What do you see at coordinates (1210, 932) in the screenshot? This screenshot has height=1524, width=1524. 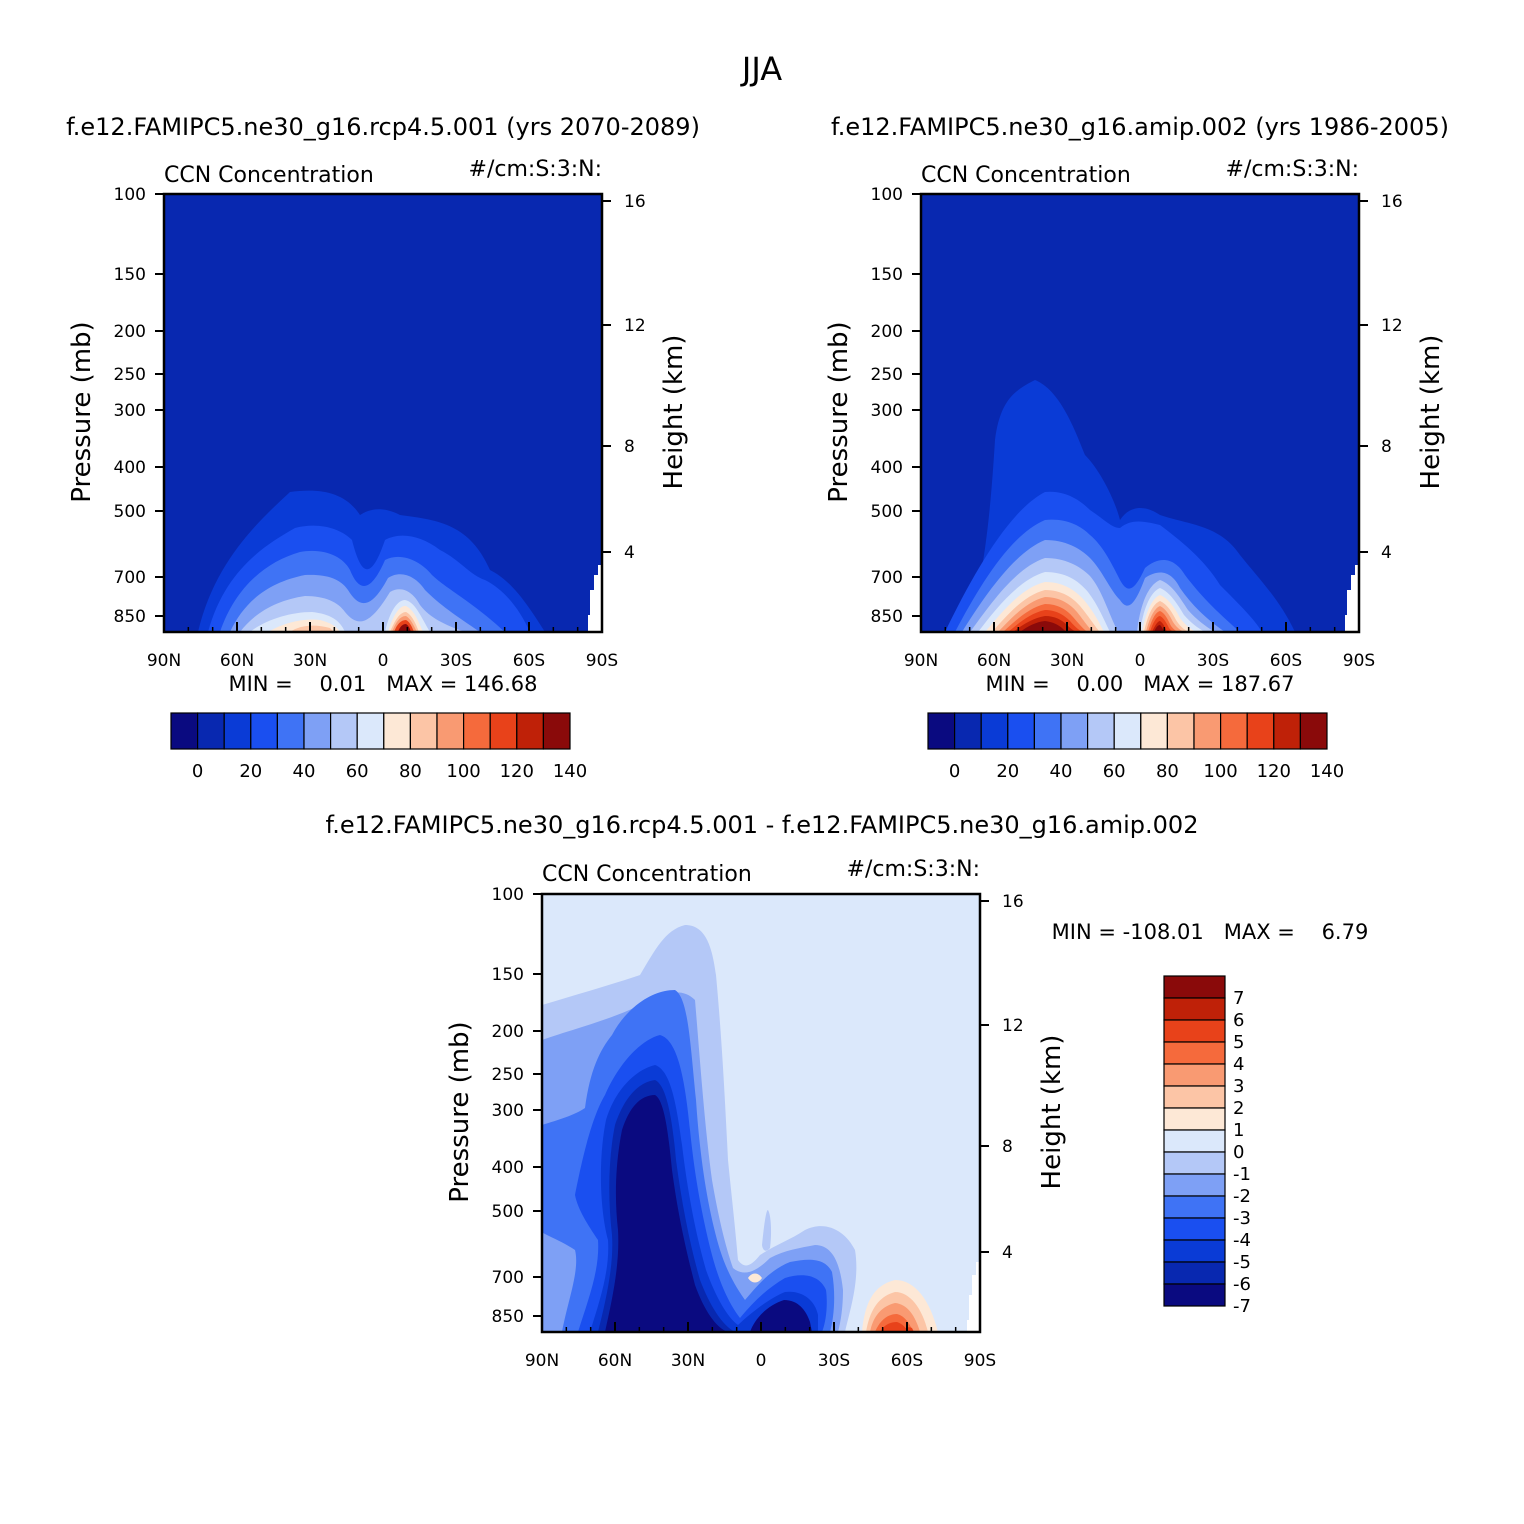 I see `stats-text: MIN = -108.01 MAX = 6.79` at bounding box center [1210, 932].